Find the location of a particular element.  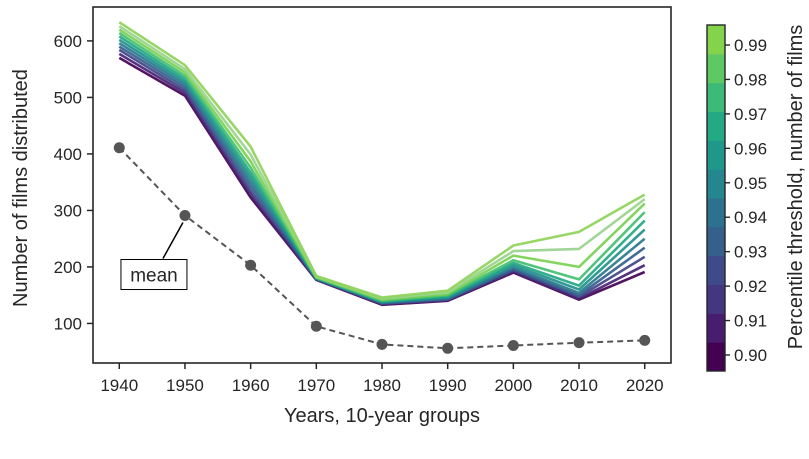

annotation-box is located at coordinates (154, 275).